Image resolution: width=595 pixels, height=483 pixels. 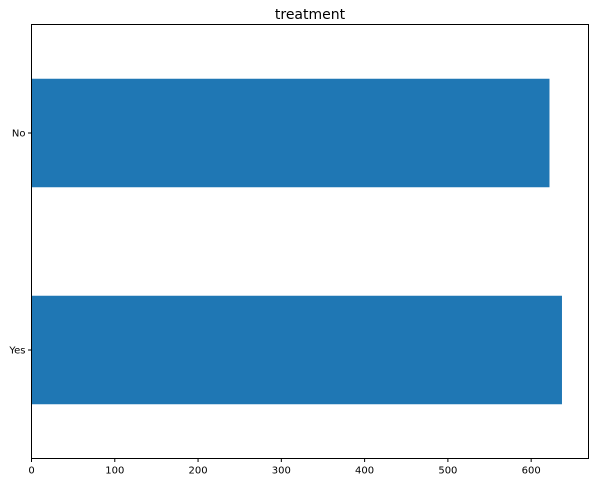 I want to click on x-axis: 0 100 200 300 400 500 600, so click(x=284, y=467).